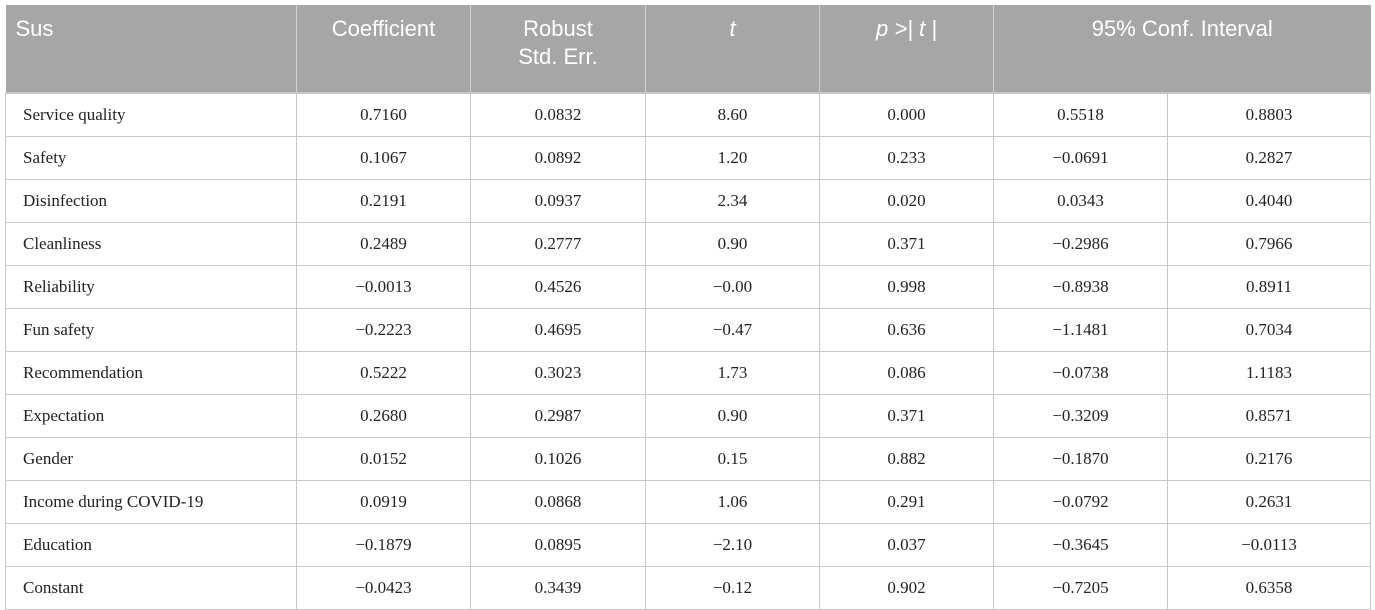  I want to click on cell: 0.882, so click(906, 459).